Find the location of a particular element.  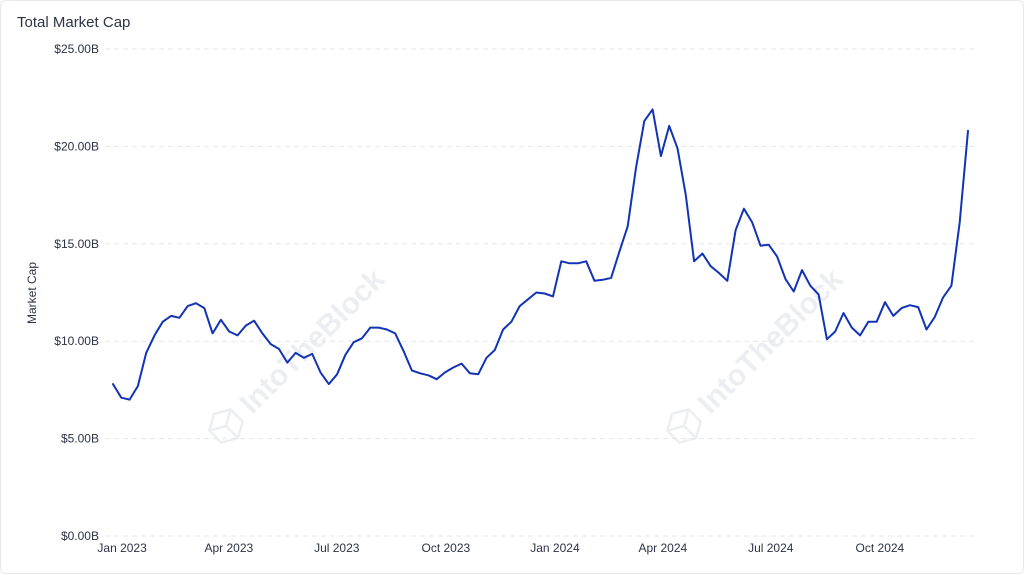

y-tick-label: $0.00B is located at coordinates (80, 536).